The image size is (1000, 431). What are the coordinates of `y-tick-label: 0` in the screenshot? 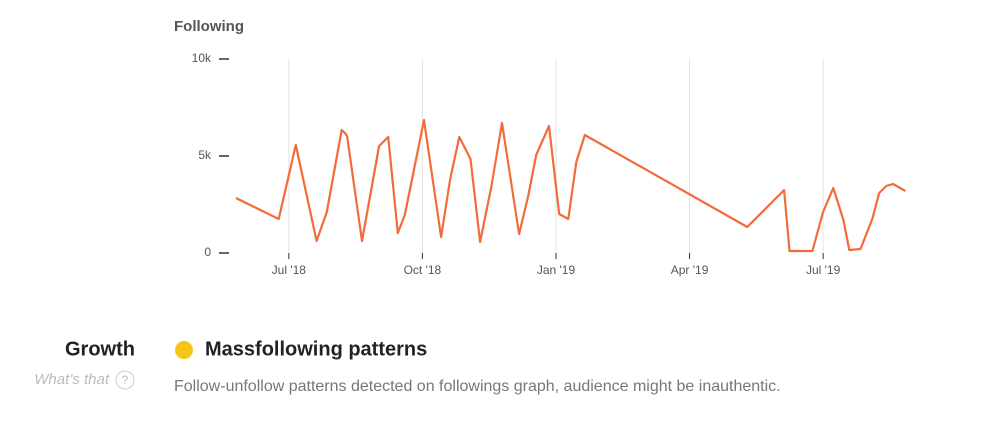 It's located at (207, 252).